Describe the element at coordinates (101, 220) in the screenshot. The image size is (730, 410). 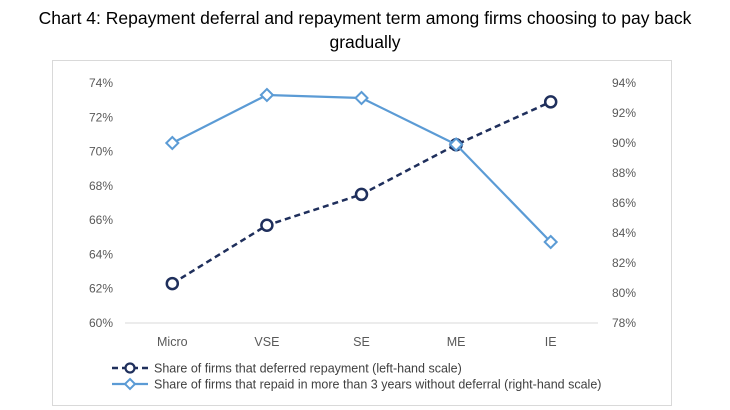
I see `left-axis-tick-label: 66%` at that location.